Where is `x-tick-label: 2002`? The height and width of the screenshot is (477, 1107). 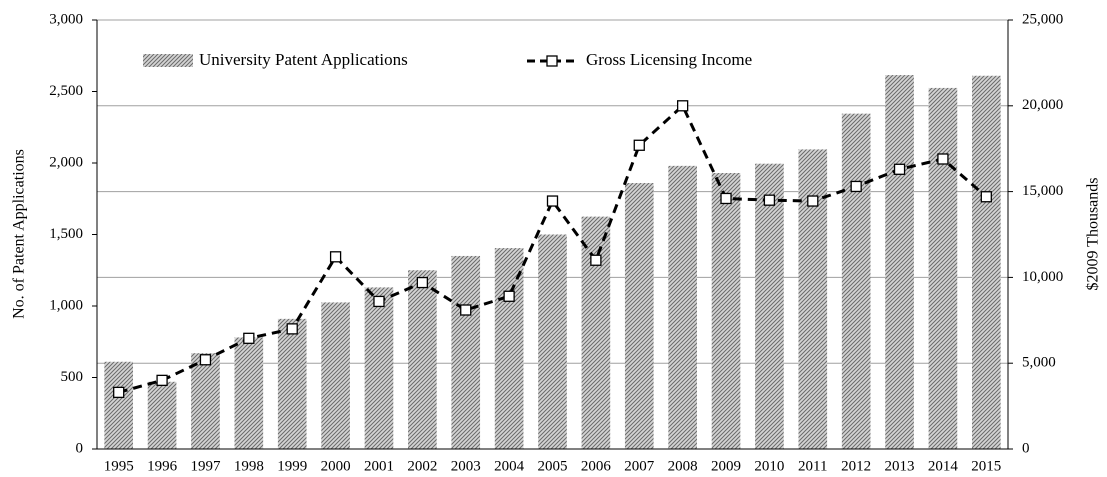
x-tick-label: 2002 is located at coordinates (422, 466).